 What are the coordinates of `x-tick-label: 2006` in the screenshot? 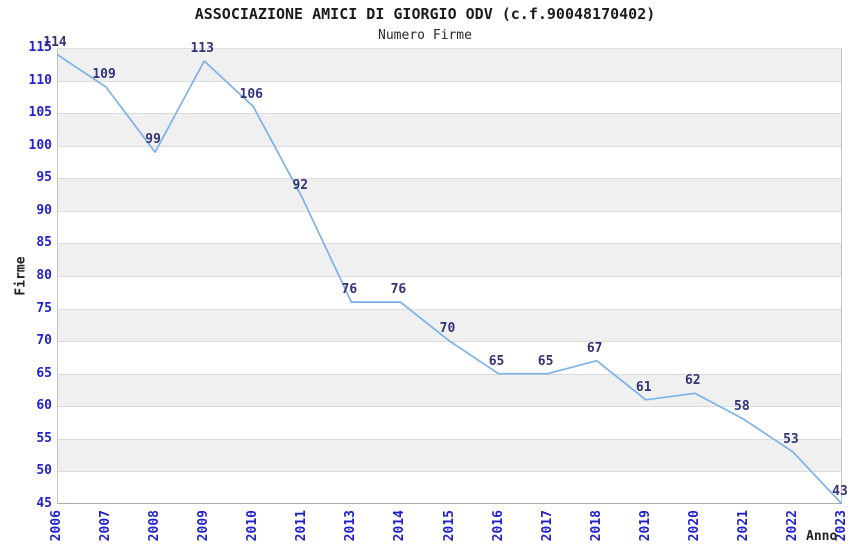 It's located at (56, 526).